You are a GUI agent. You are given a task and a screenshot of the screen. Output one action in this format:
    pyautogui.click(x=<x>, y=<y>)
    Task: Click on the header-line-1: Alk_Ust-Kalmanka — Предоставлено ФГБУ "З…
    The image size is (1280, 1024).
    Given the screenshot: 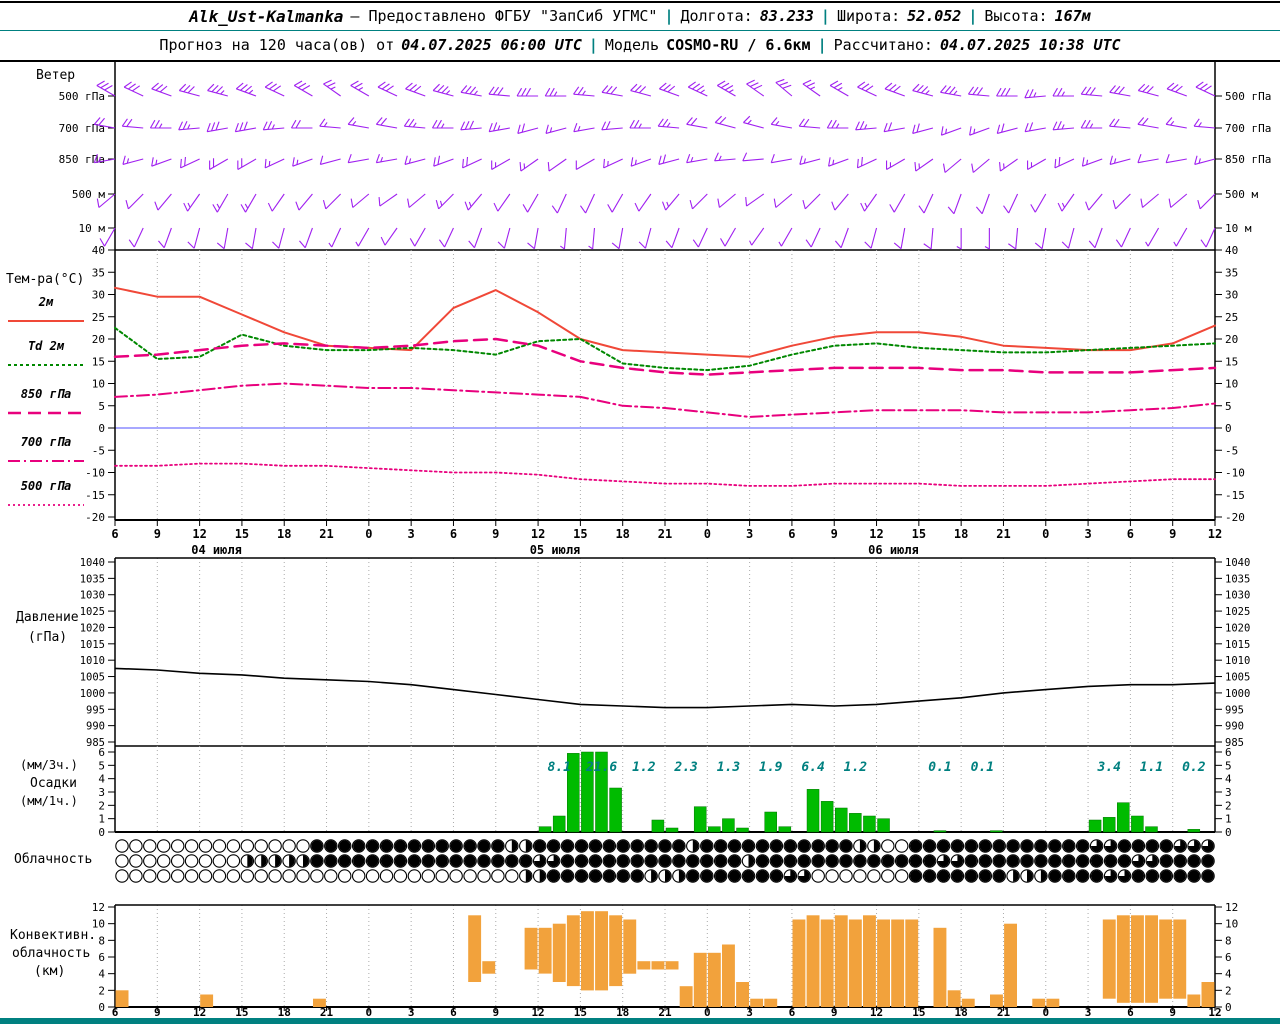 What is the action you would take?
    pyautogui.click(x=640, y=16)
    